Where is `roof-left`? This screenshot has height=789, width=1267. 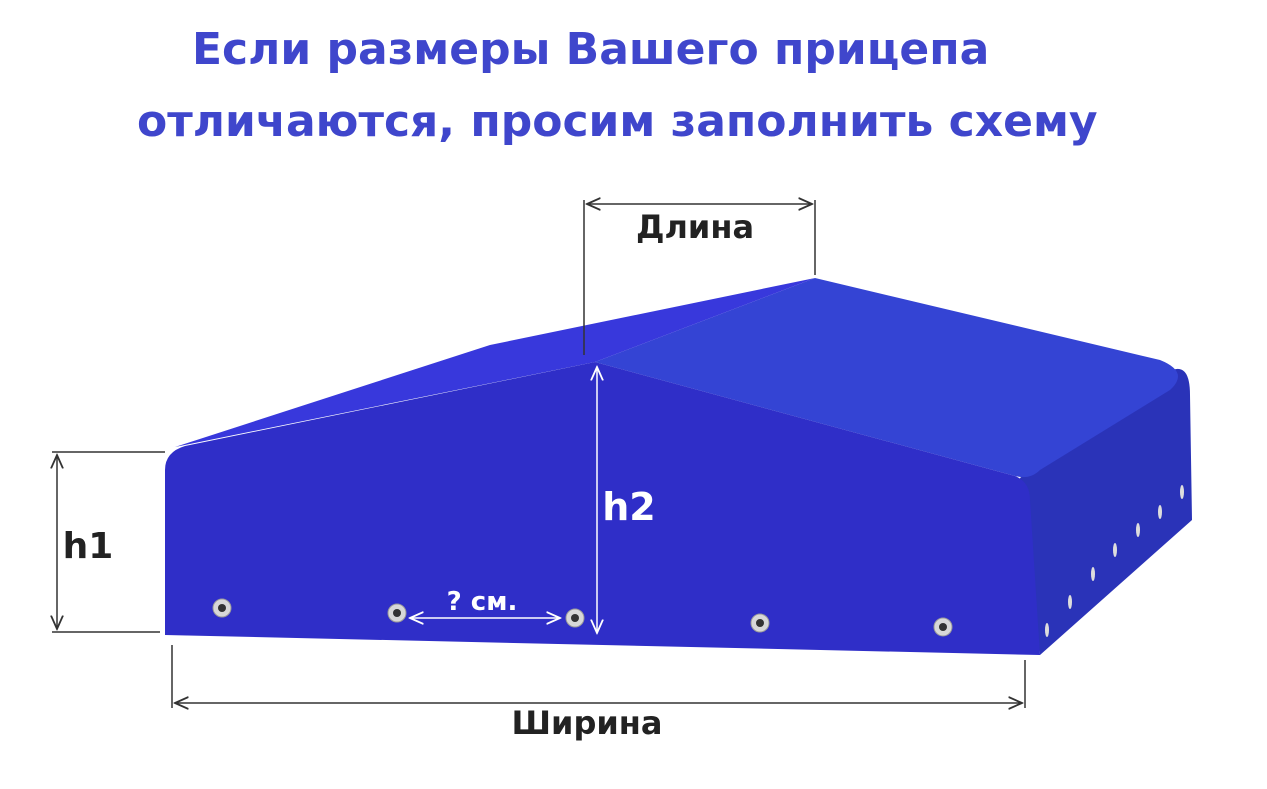
roof-left is located at coordinates (495, 362).